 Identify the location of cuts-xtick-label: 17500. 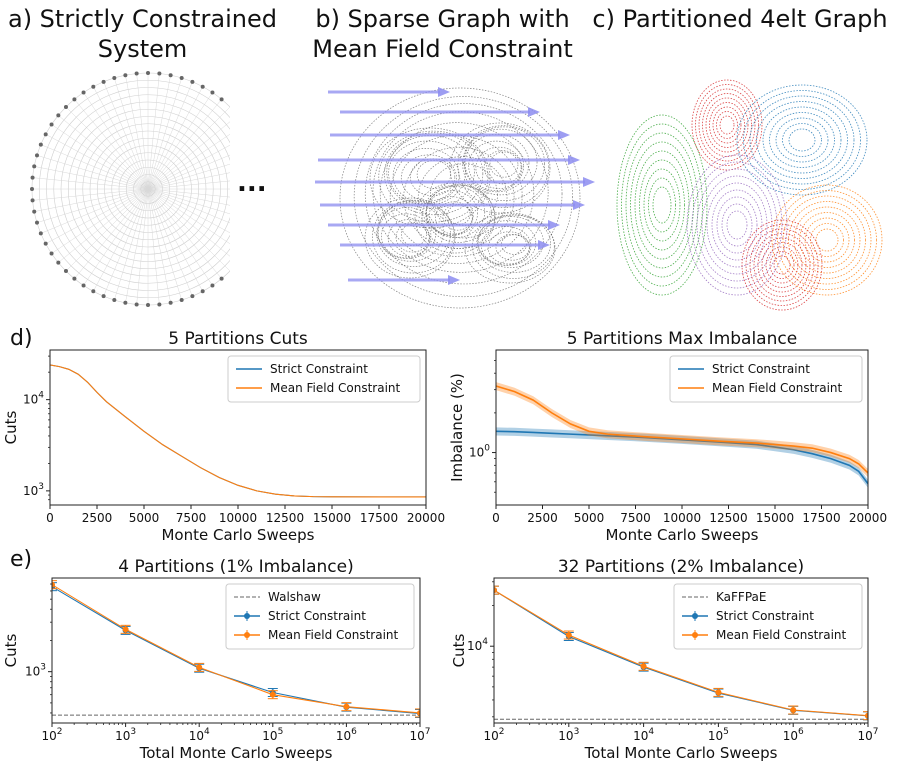
(379, 518).